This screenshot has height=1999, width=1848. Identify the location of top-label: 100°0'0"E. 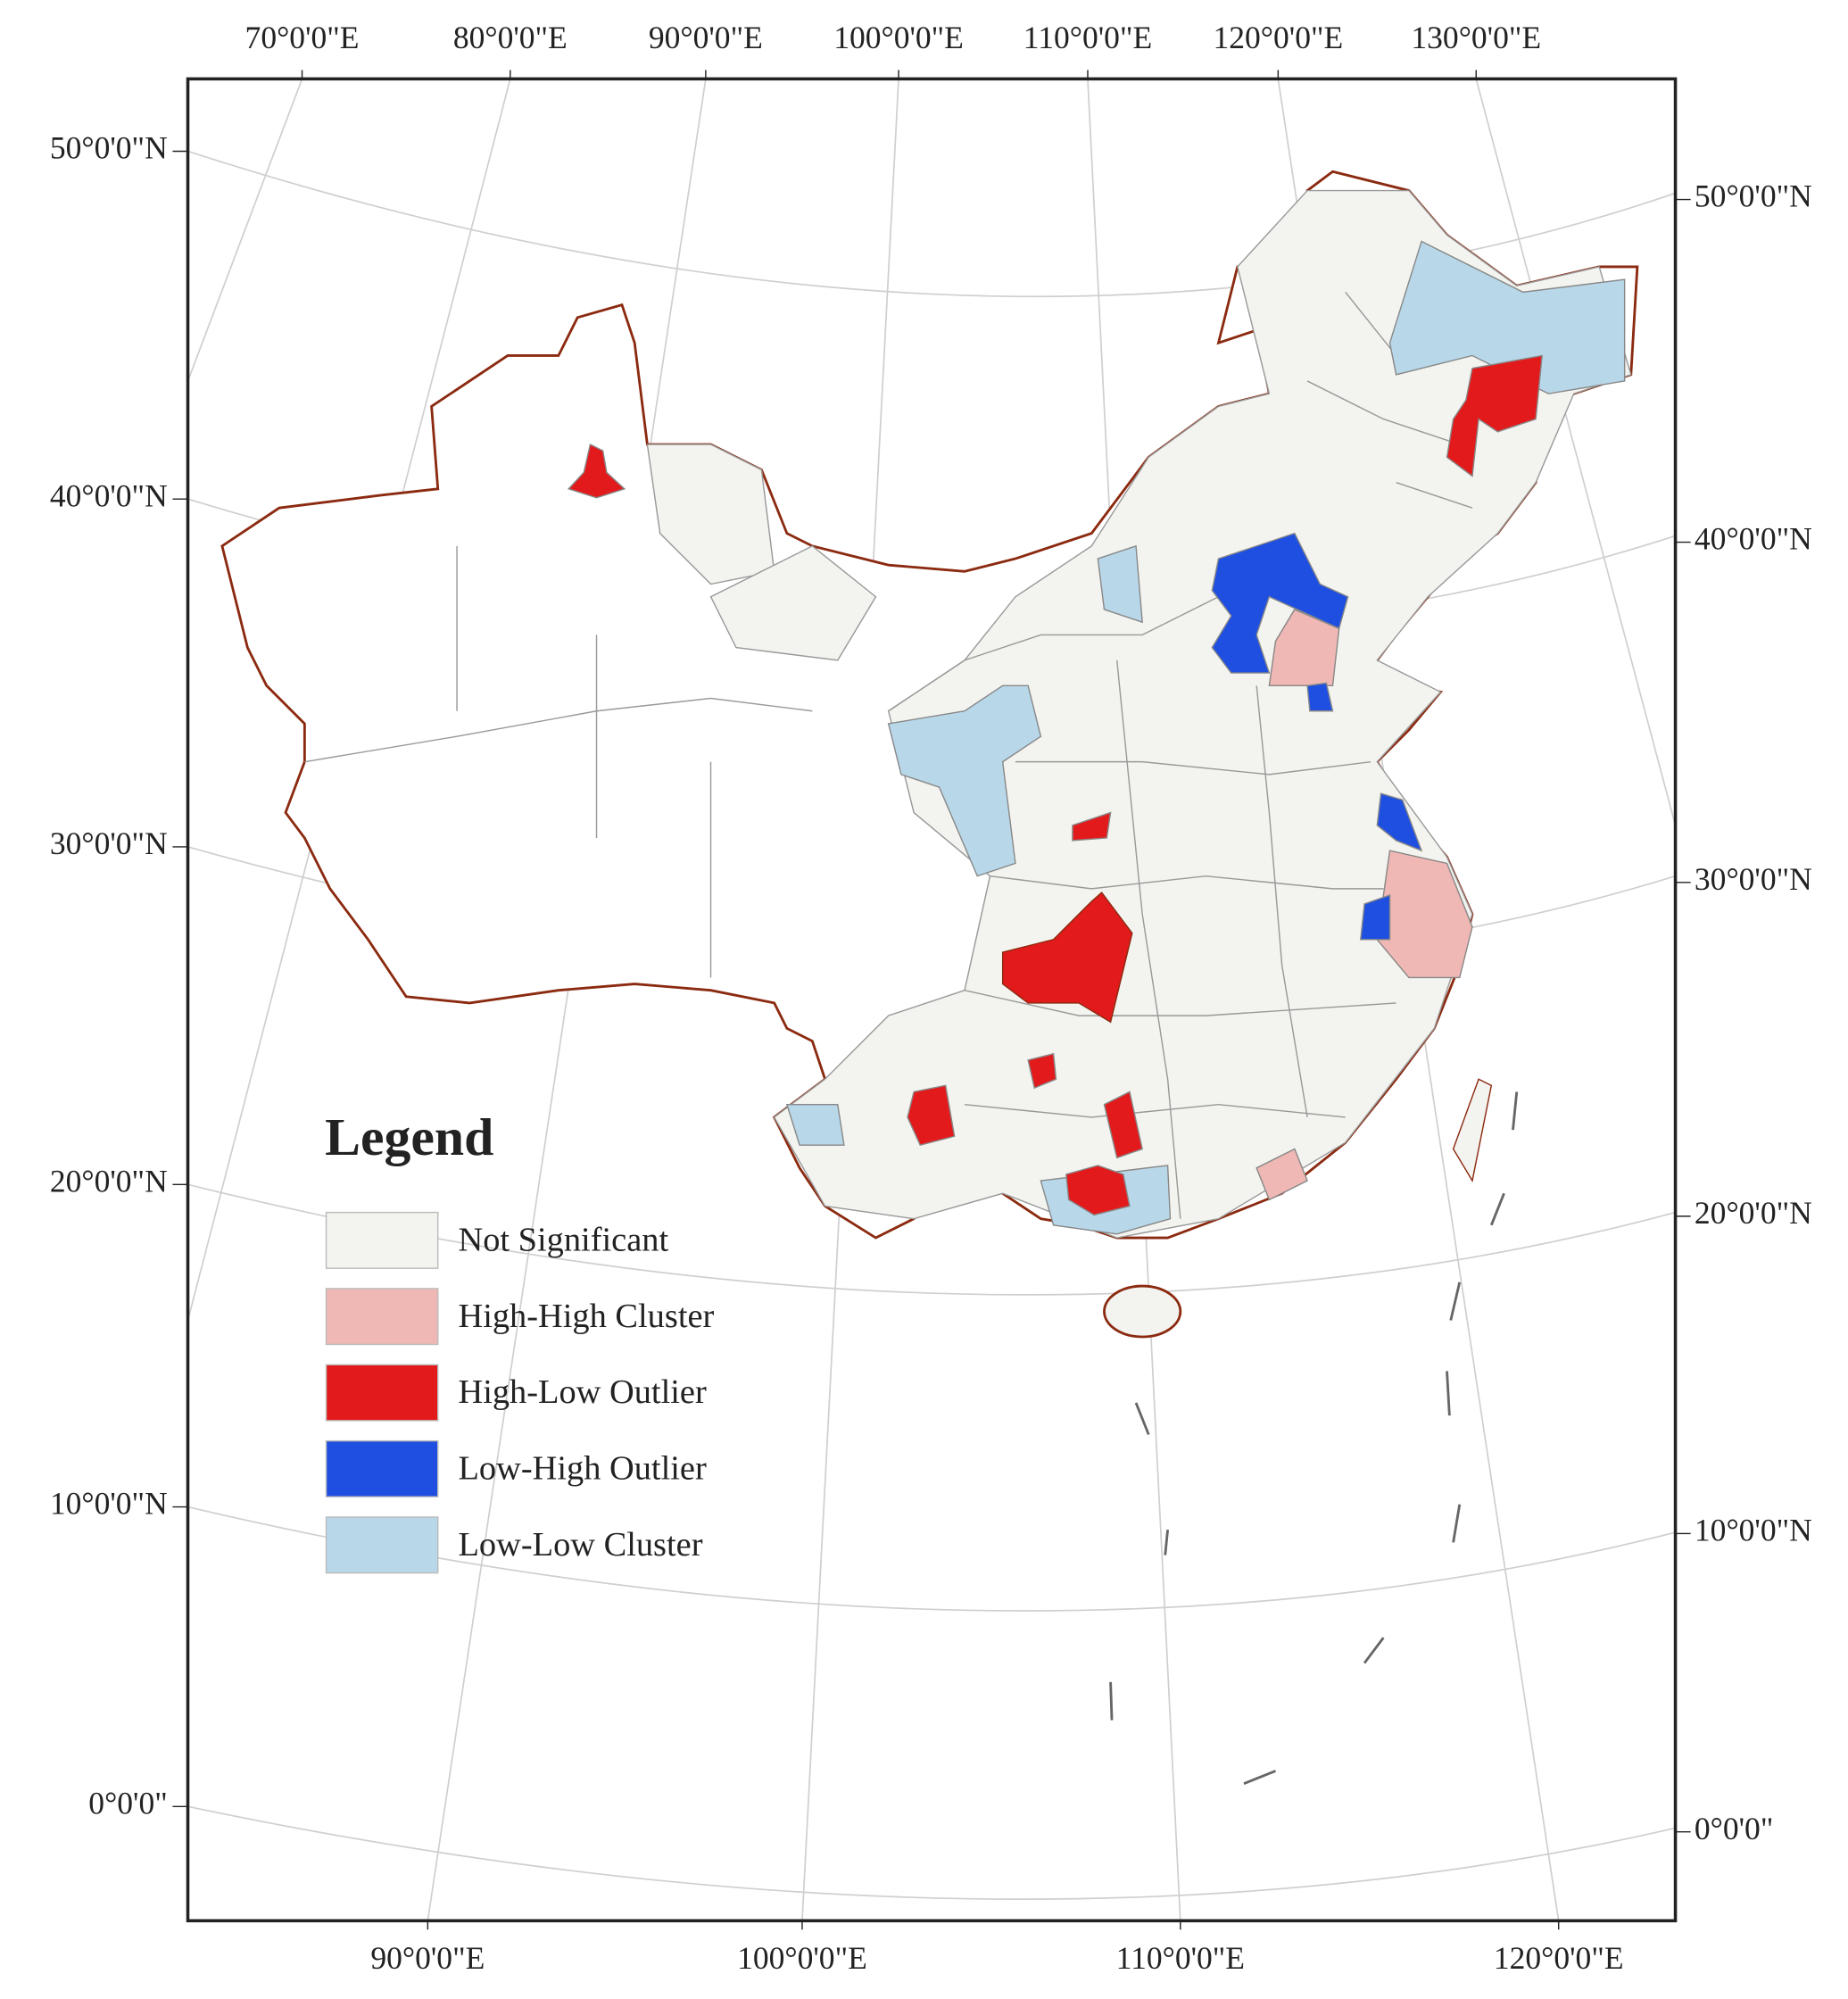
(899, 37).